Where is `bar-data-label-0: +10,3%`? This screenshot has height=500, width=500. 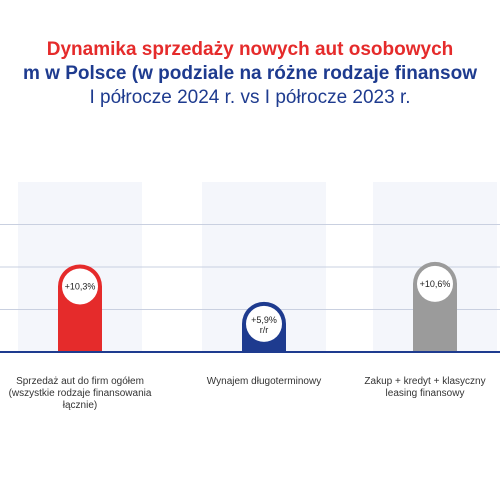 bar-data-label-0: +10,3% is located at coordinates (80, 286).